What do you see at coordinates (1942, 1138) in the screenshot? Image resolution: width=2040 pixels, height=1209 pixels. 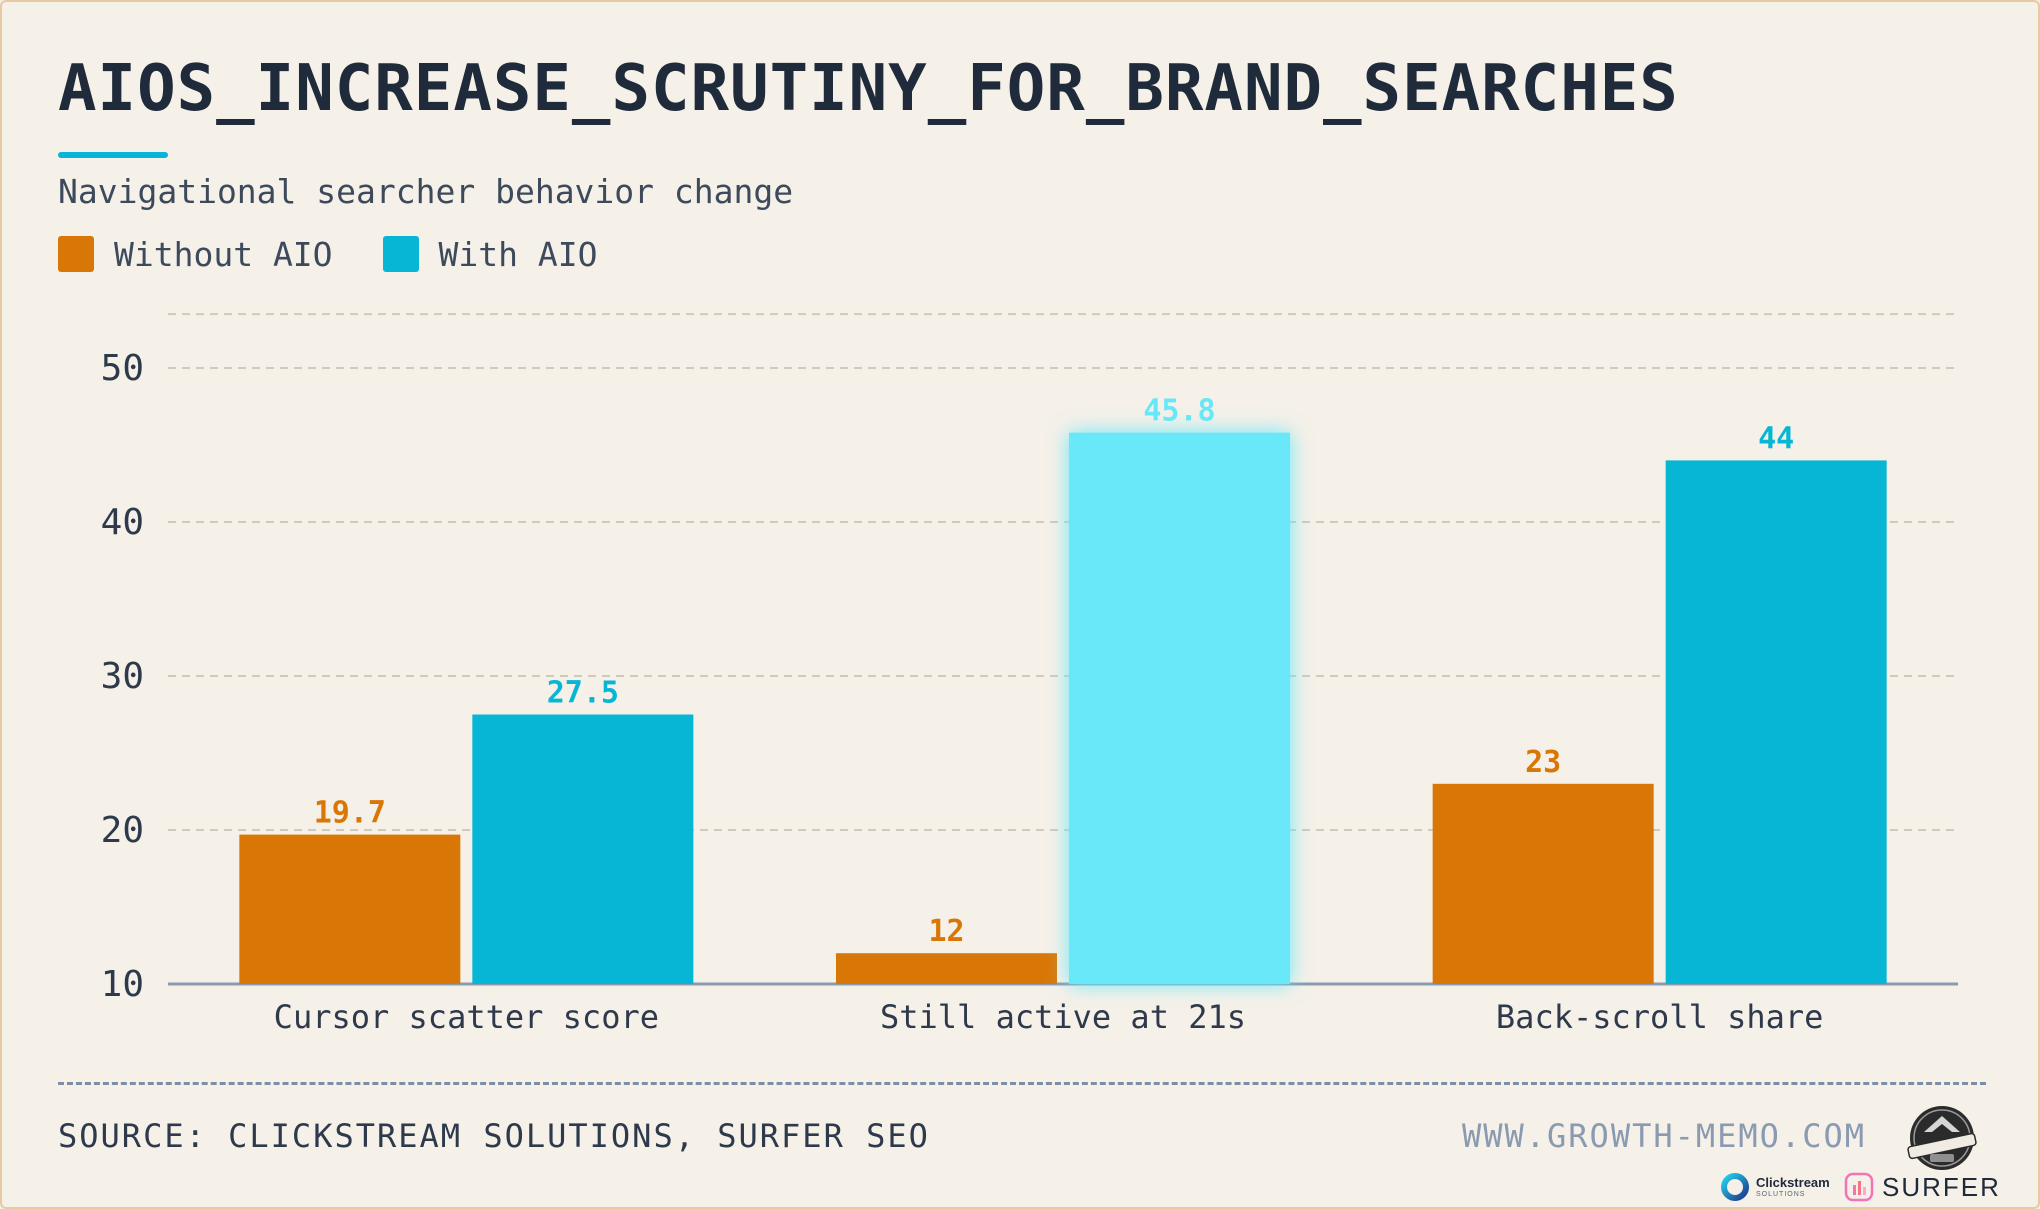 I see `growth-memo-badge-icon` at bounding box center [1942, 1138].